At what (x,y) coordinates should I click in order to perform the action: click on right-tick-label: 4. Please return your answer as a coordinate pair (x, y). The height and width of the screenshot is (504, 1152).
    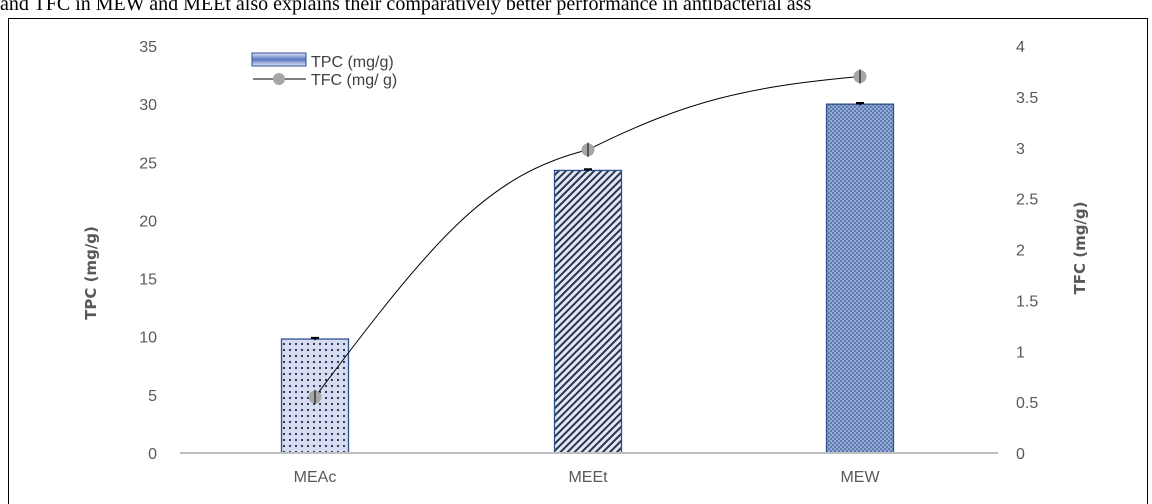
    Looking at the image, I should click on (1020, 47).